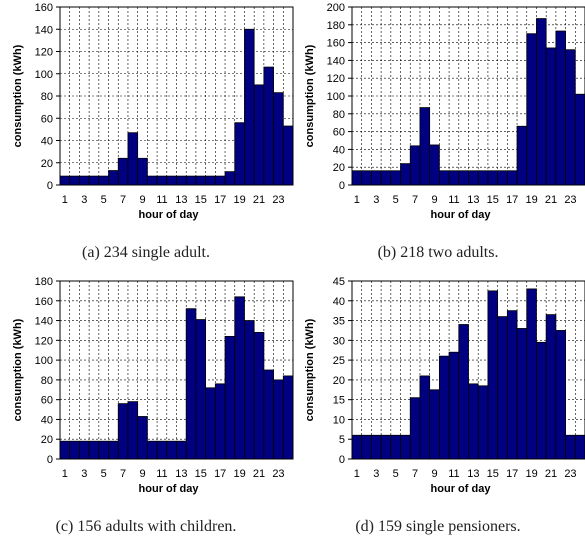 The width and height of the screenshot is (585, 548). What do you see at coordinates (570, 200) in the screenshot?
I see `x-tick-label-b: 23` at bounding box center [570, 200].